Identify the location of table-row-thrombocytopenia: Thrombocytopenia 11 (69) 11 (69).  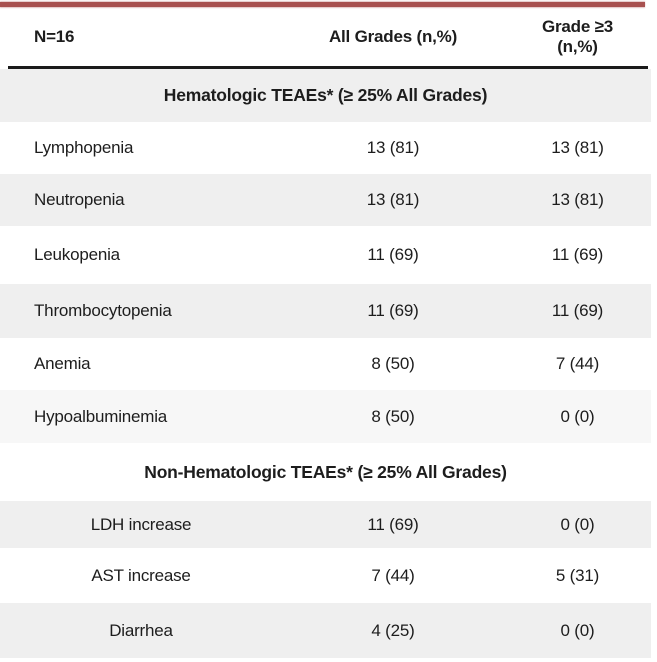
(325, 311).